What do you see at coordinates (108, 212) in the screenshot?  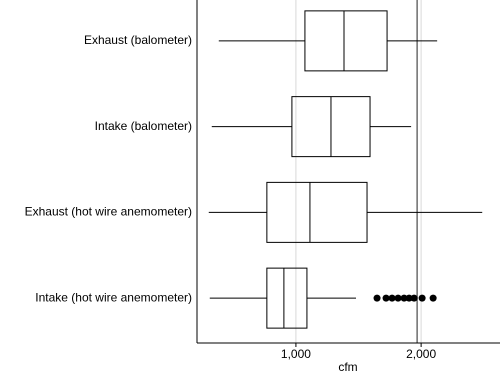 I see `y-tick-label: Exhaust (hot wire anemometer)` at bounding box center [108, 212].